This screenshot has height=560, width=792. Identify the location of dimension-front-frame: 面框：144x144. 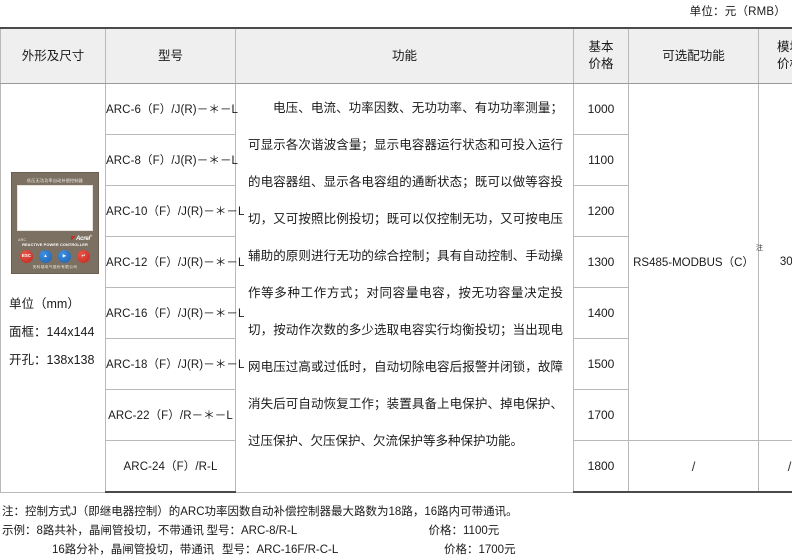
(51, 332).